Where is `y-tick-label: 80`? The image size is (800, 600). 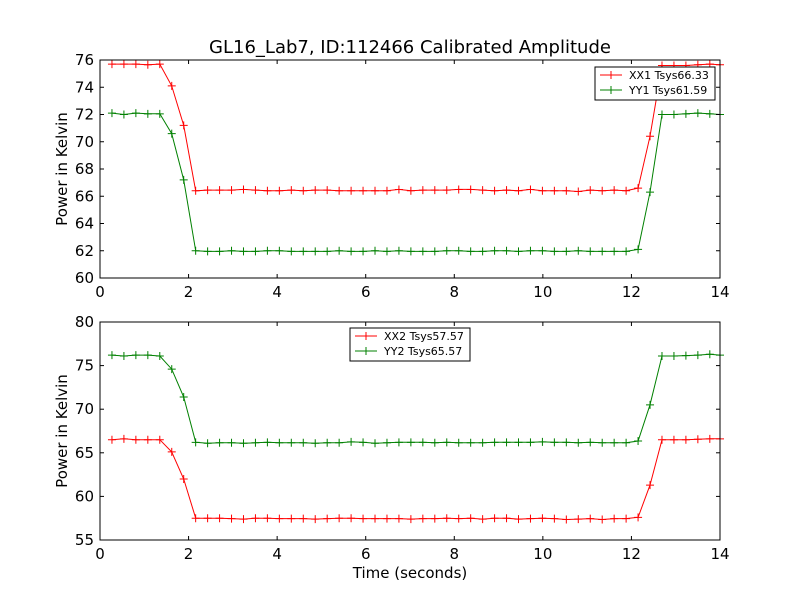
y-tick-label: 80 is located at coordinates (84, 322).